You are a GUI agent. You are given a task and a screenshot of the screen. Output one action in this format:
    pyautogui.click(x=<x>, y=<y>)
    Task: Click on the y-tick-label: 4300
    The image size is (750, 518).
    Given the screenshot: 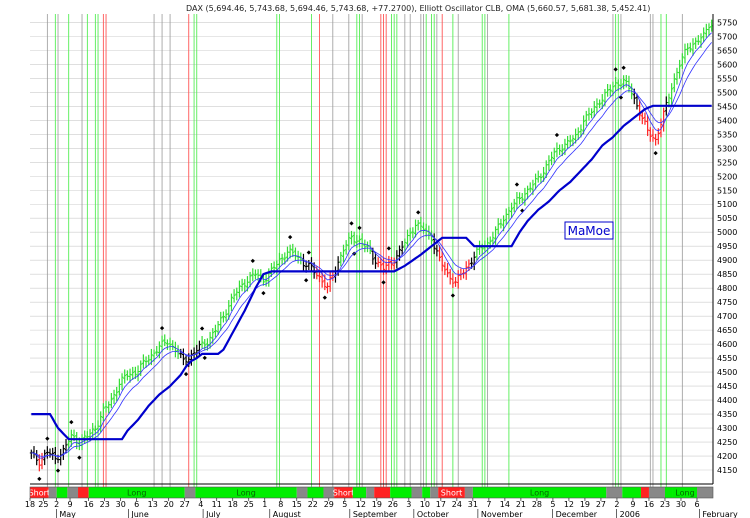 What is the action you would take?
    pyautogui.click(x=727, y=428)
    